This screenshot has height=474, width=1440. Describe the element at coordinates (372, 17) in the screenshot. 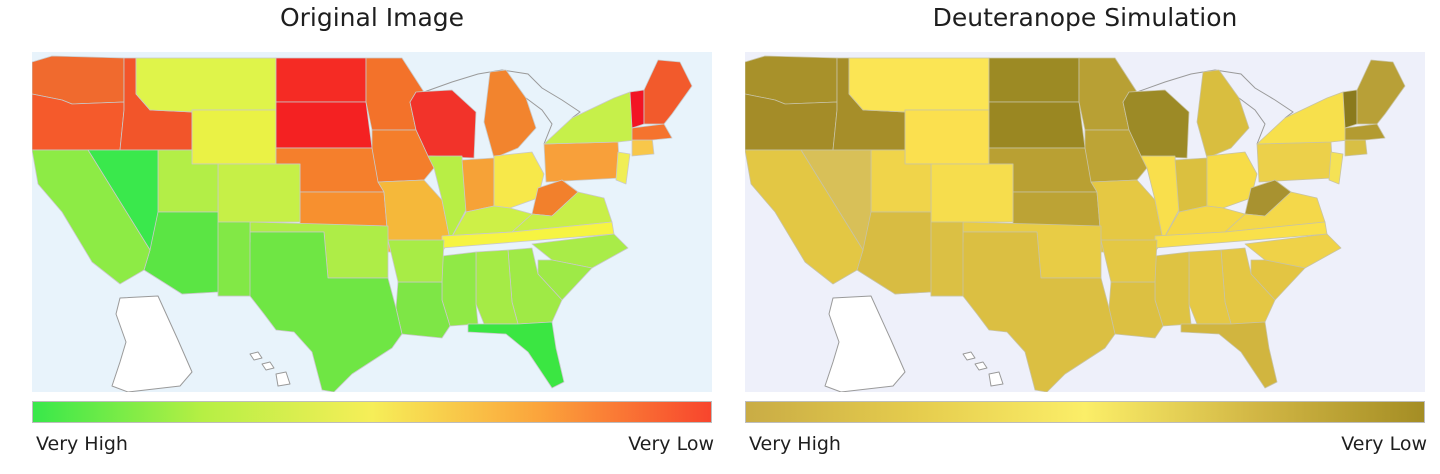

I see `panel-title: Original Image` at that location.